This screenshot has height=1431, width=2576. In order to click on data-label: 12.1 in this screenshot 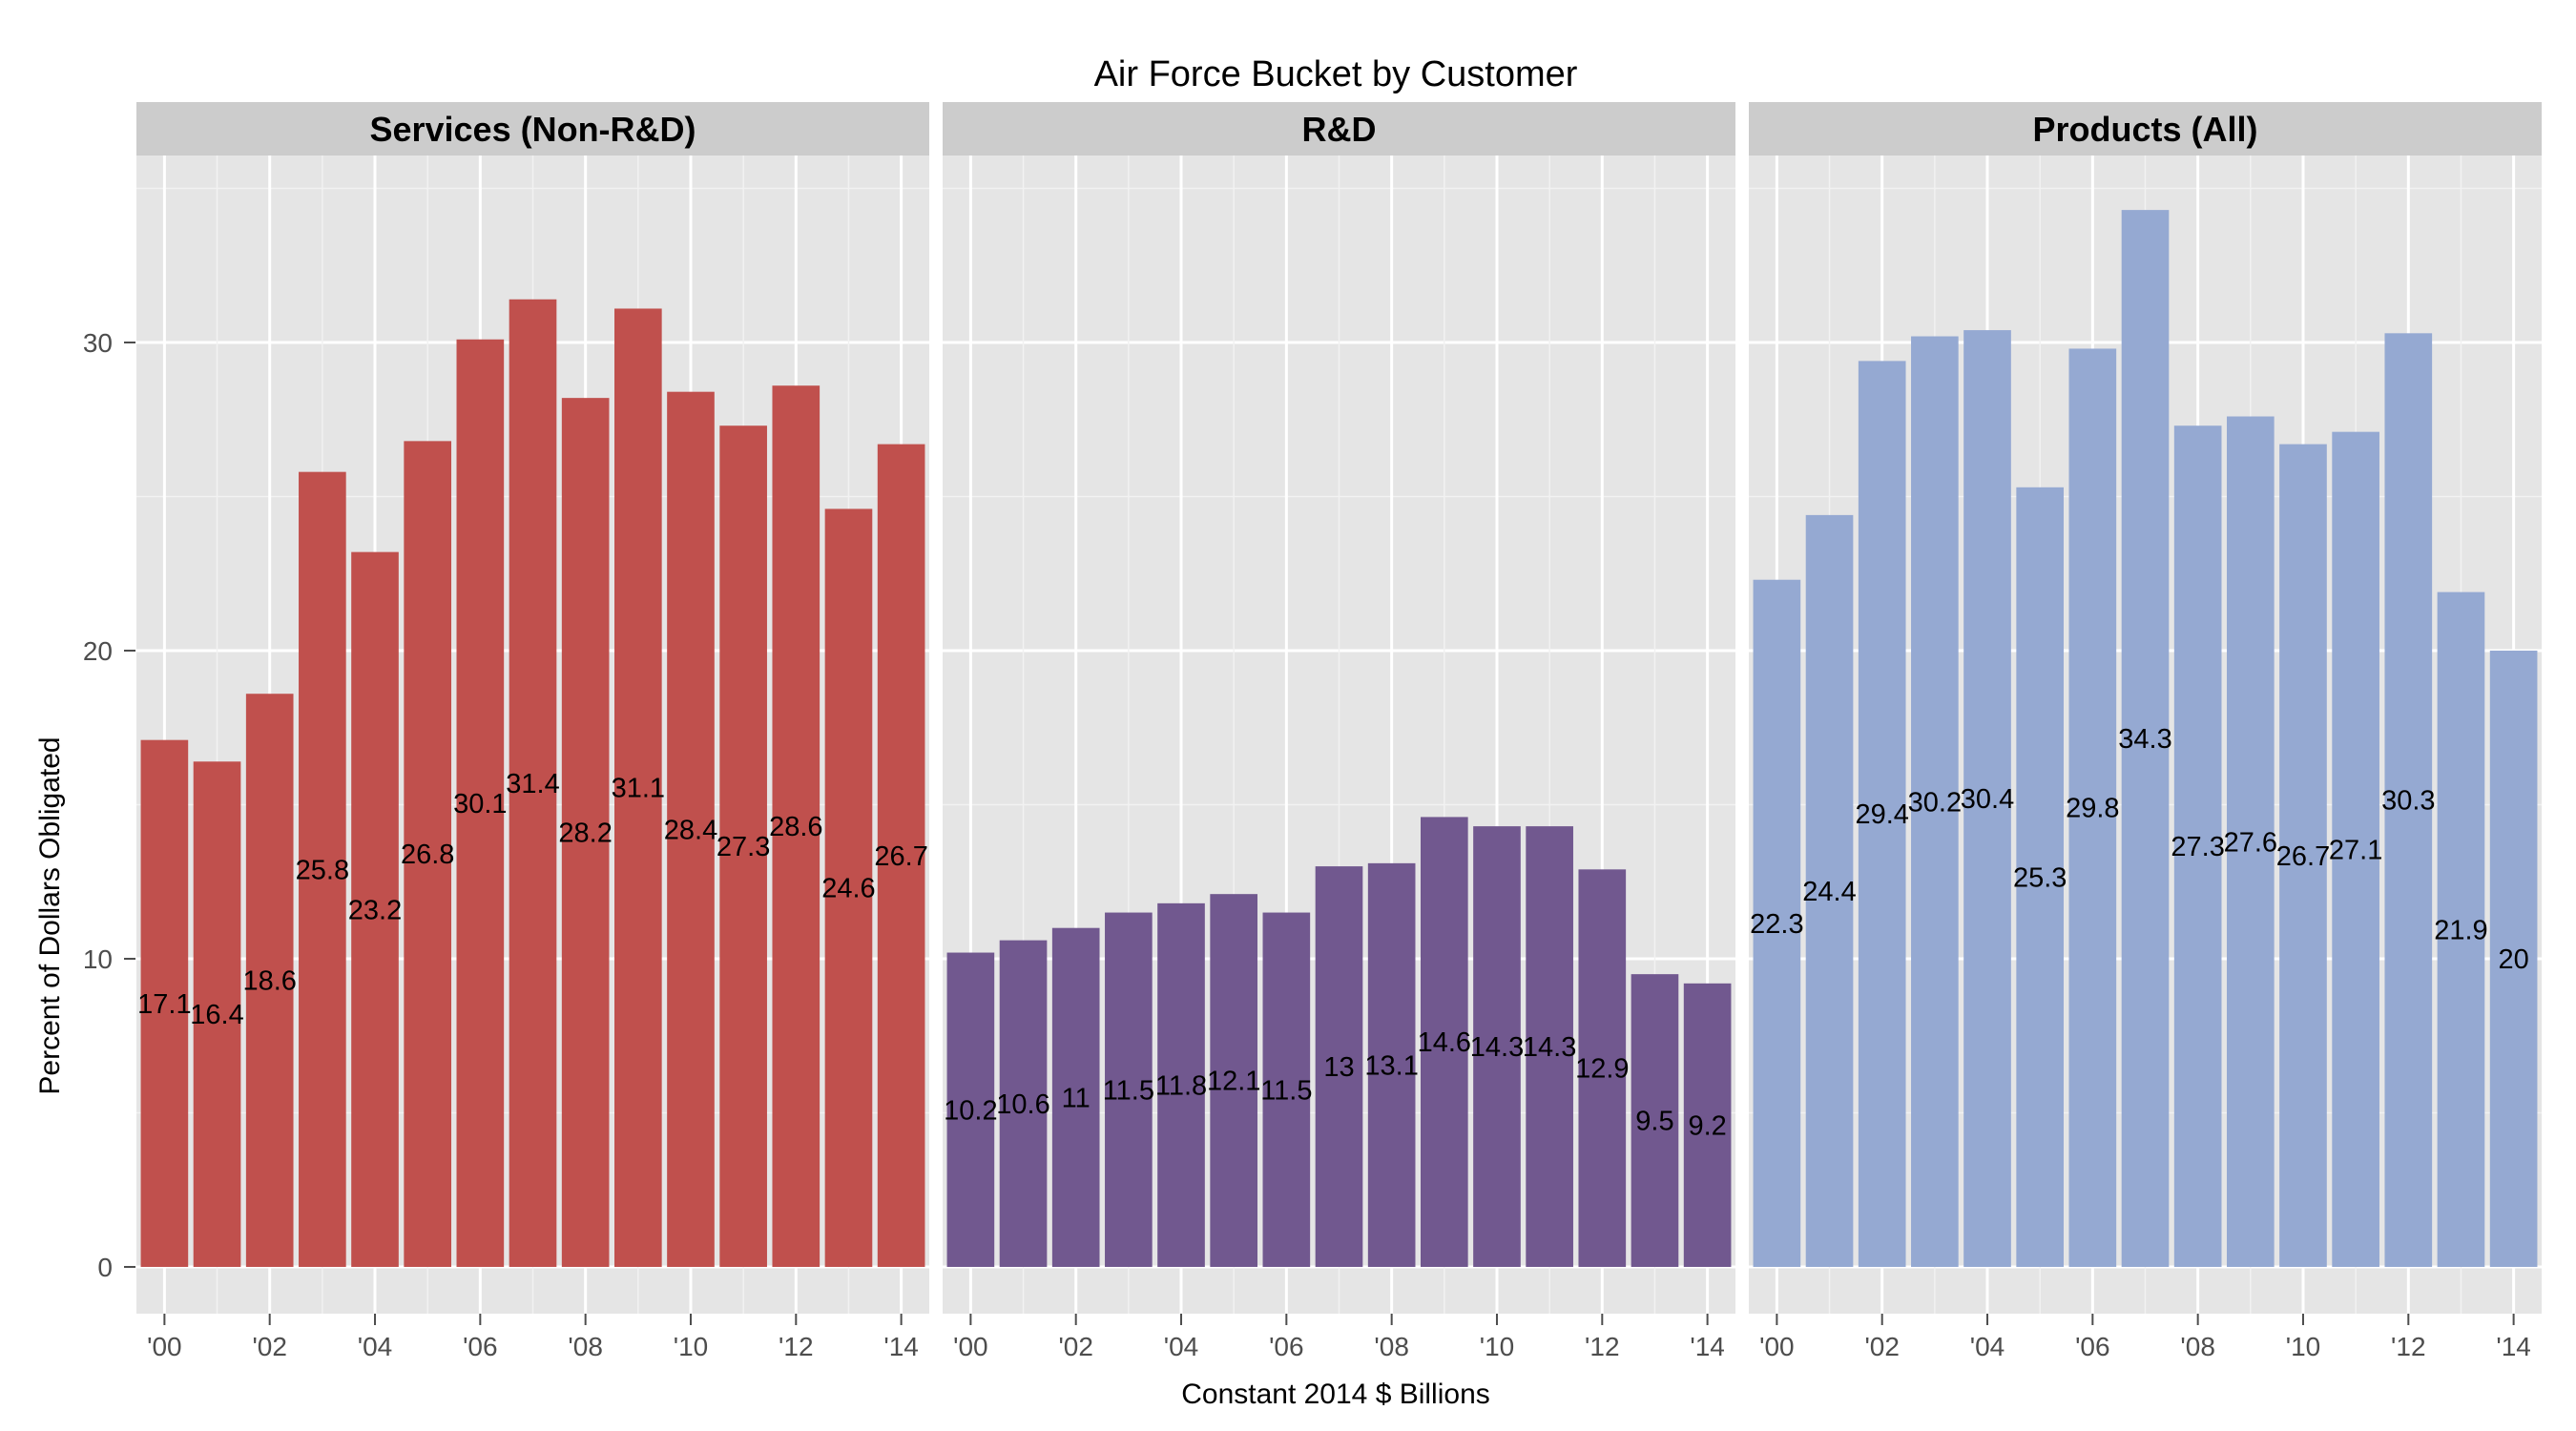, I will do `click(1233, 1082)`.